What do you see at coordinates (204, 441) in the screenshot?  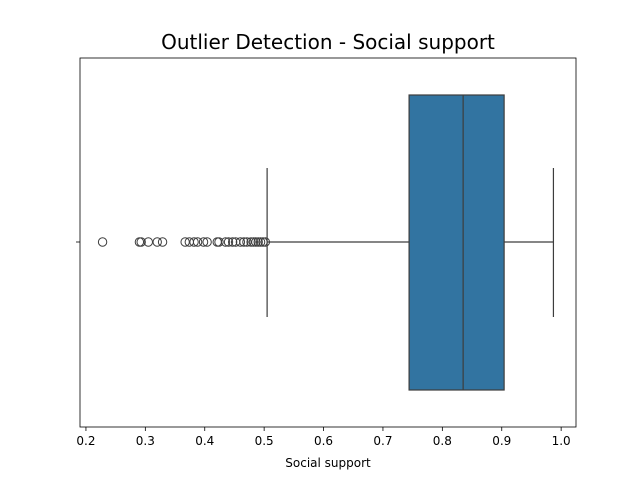 I see `x-tick-label: 0.4` at bounding box center [204, 441].